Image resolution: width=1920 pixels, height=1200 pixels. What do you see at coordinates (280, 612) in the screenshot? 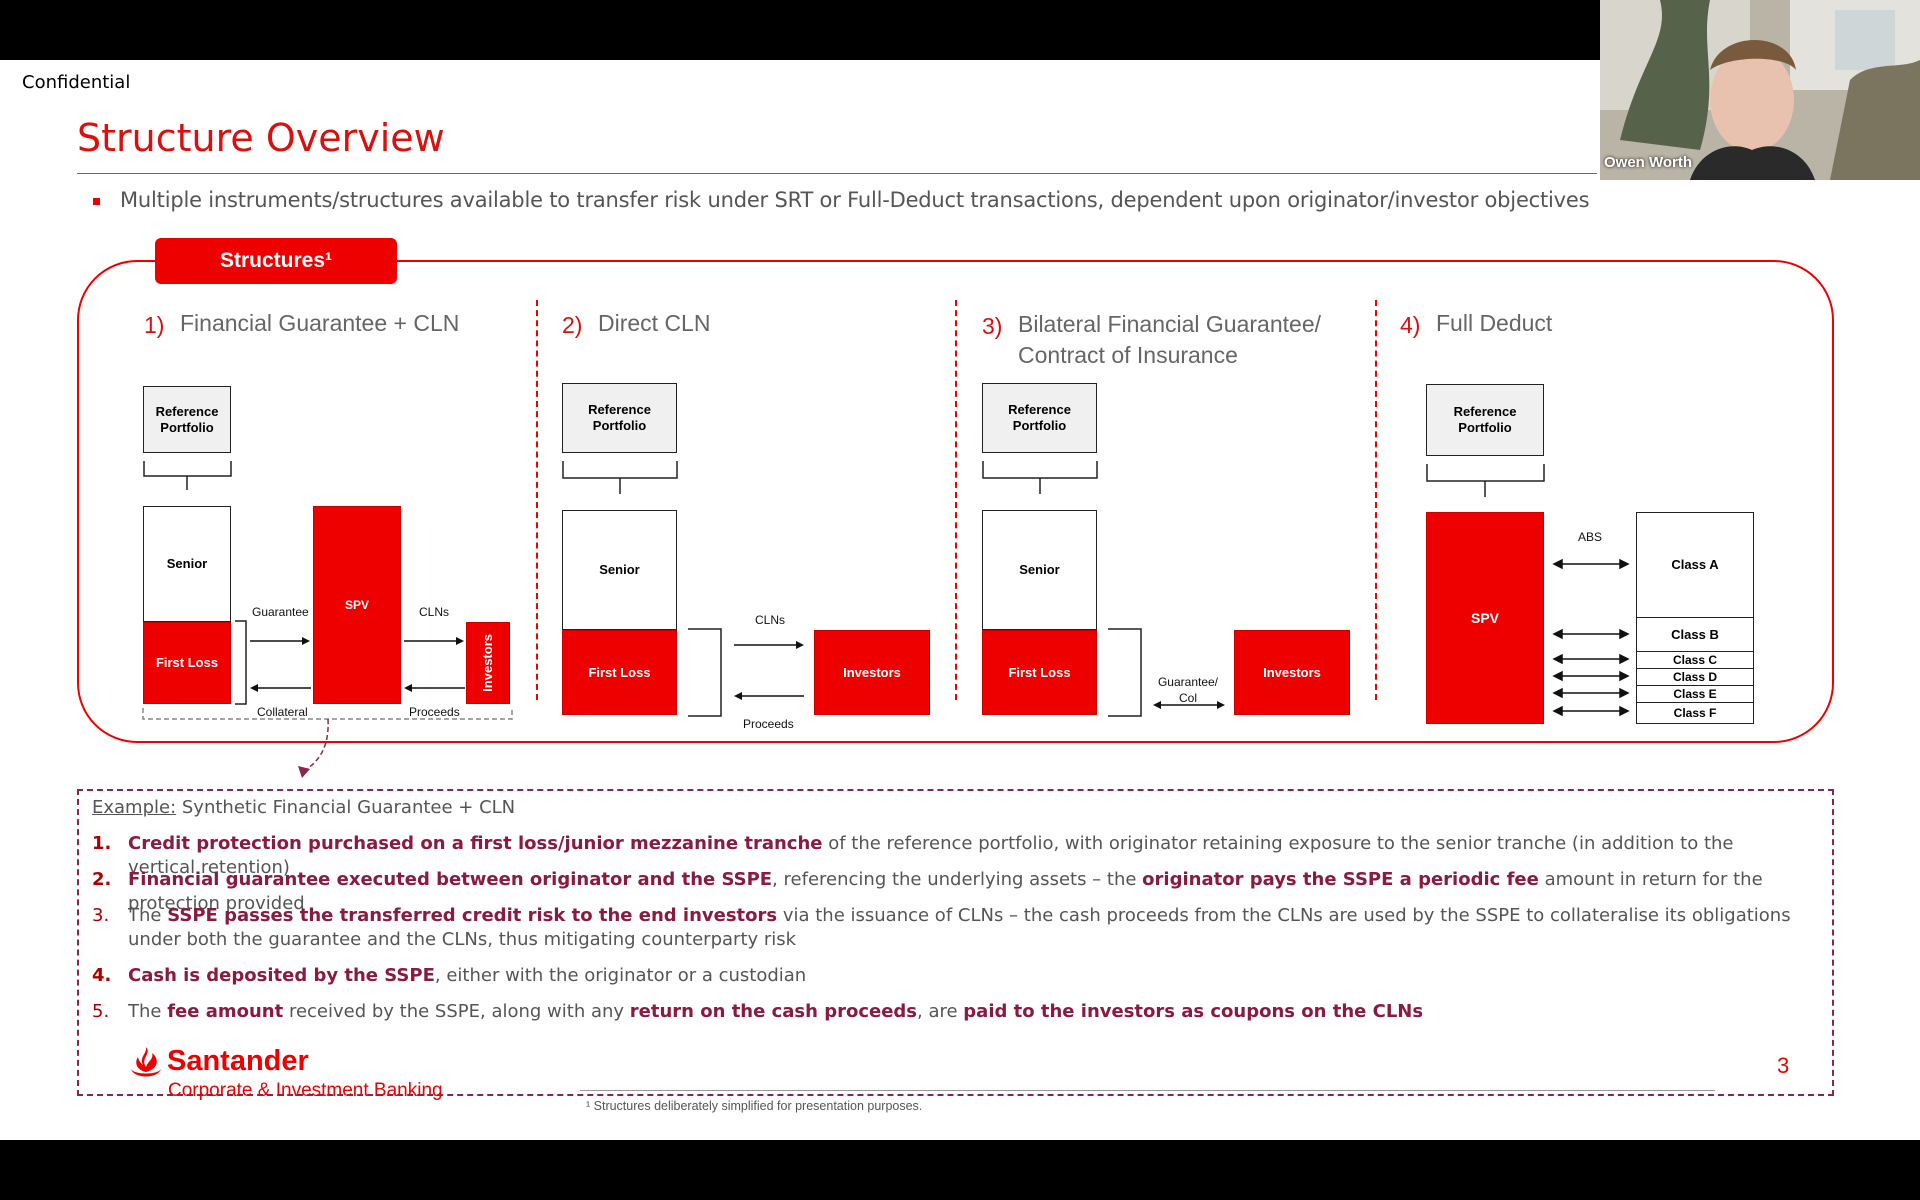
I see `guarantee-label: Guarantee` at bounding box center [280, 612].